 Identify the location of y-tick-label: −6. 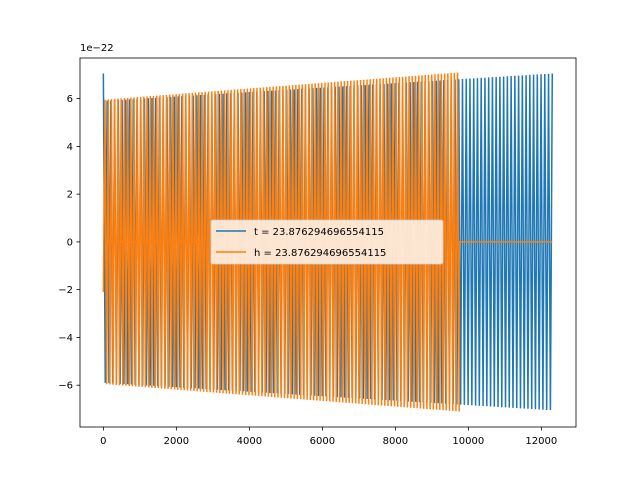
(65, 386).